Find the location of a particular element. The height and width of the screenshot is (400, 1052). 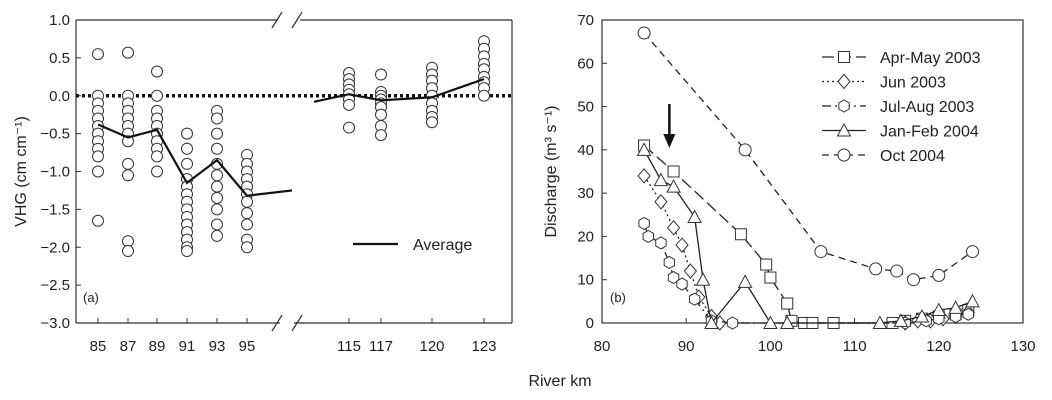

x-tick-label: 80 is located at coordinates (602, 346).